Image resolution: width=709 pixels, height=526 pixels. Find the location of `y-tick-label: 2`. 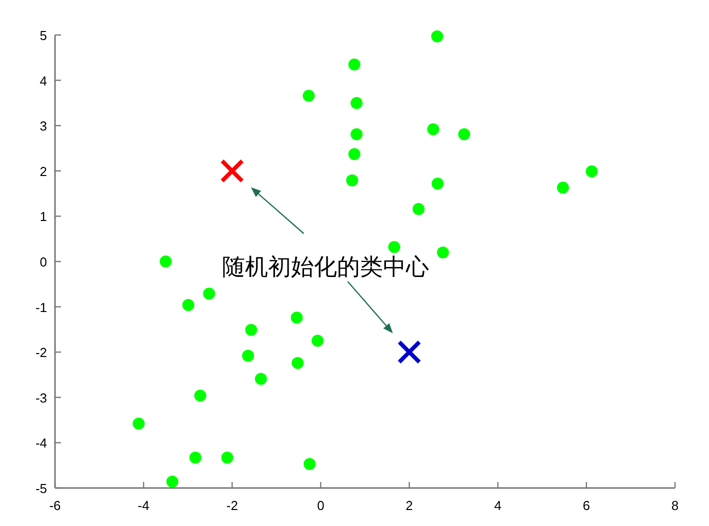

y-tick-label: 2 is located at coordinates (43, 171).